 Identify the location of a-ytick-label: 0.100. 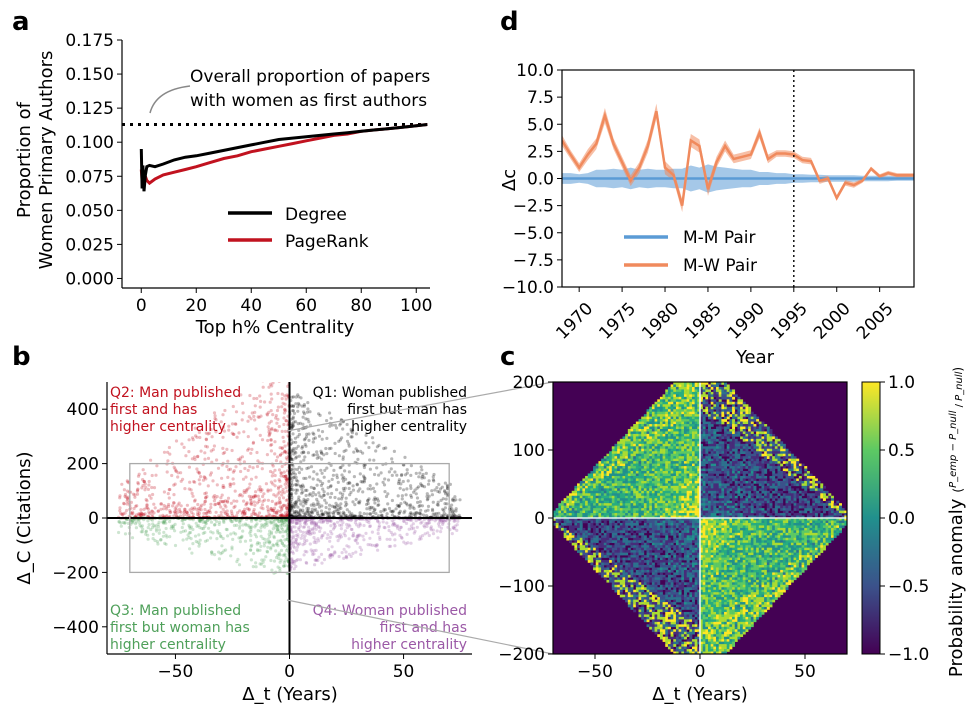
(89, 143).